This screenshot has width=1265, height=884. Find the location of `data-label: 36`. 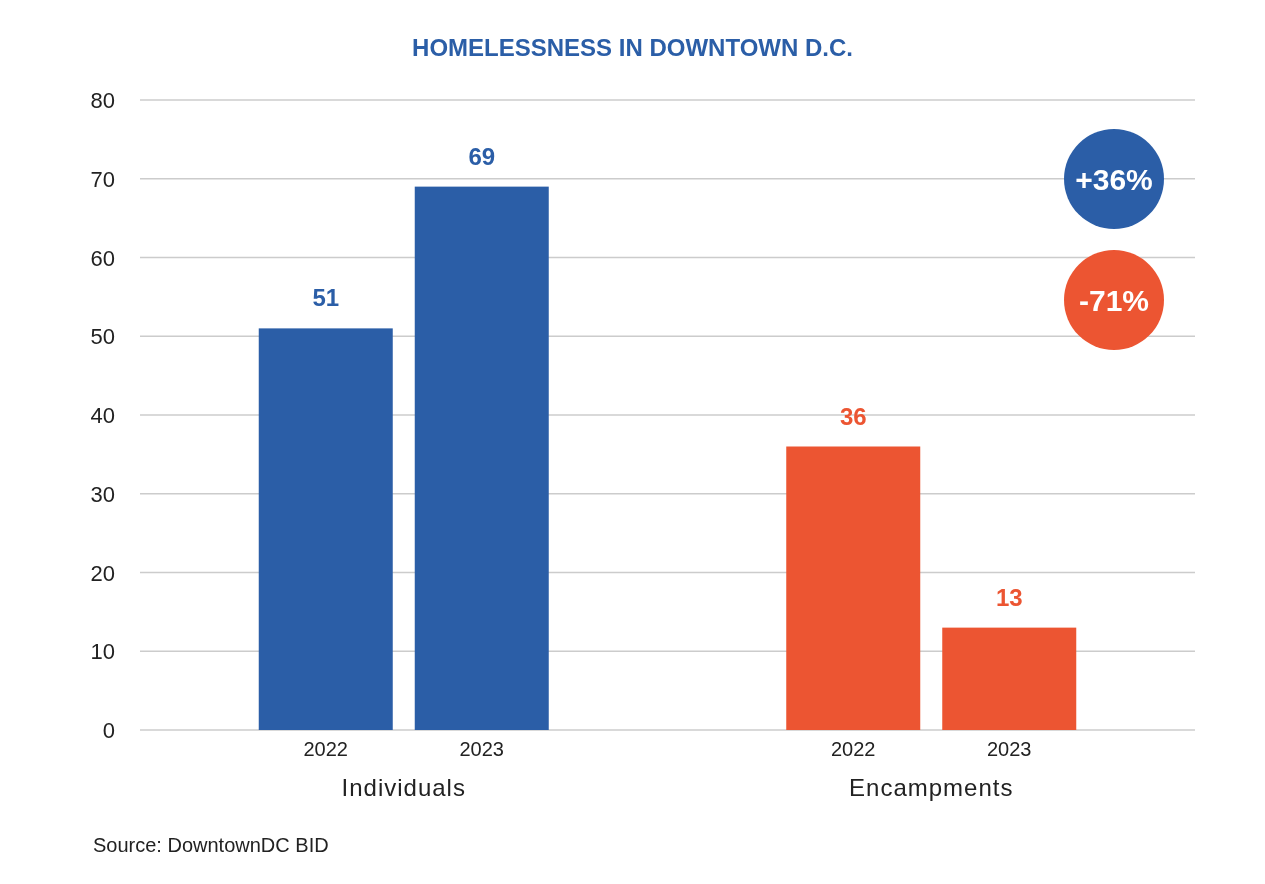

data-label: 36 is located at coordinates (853, 416).